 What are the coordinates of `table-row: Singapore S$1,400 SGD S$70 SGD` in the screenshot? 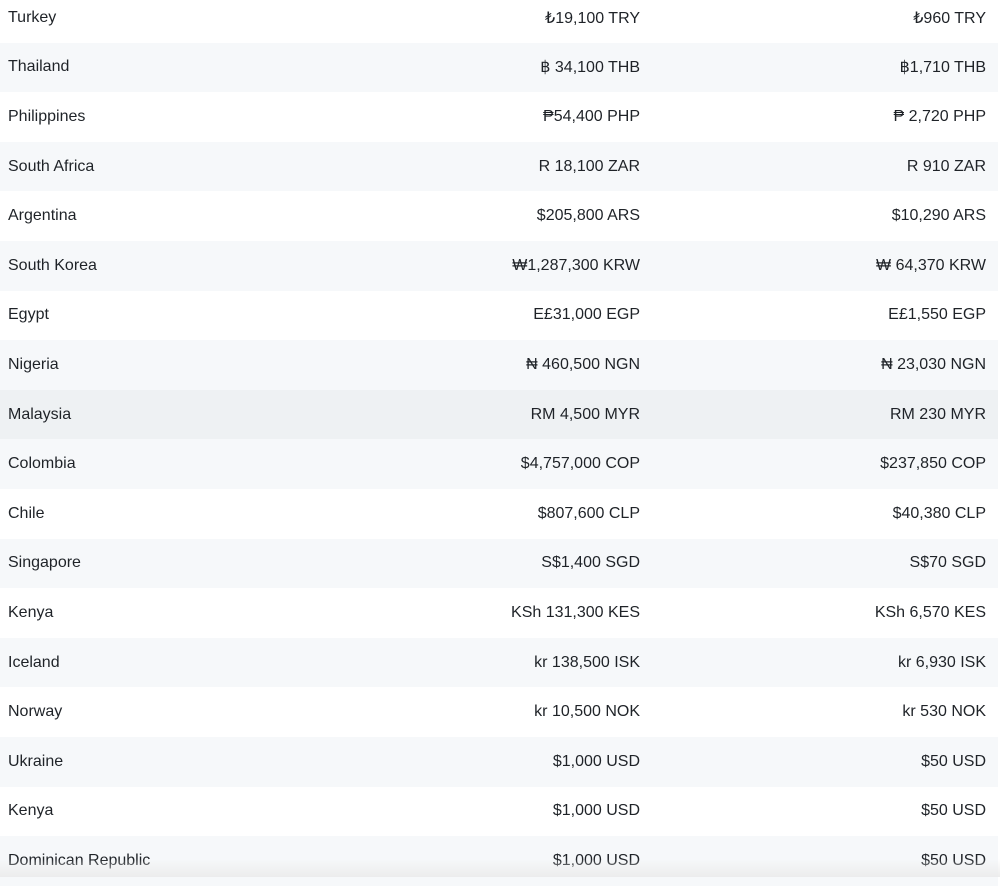 It's located at (499, 563).